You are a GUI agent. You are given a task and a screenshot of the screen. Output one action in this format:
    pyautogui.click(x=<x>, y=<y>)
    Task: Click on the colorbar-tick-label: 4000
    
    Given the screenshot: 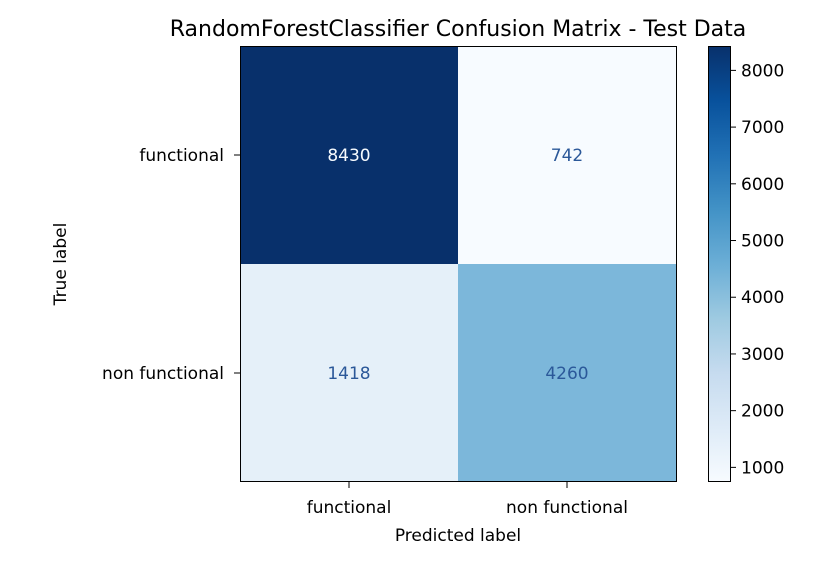 What is the action you would take?
    pyautogui.click(x=762, y=298)
    